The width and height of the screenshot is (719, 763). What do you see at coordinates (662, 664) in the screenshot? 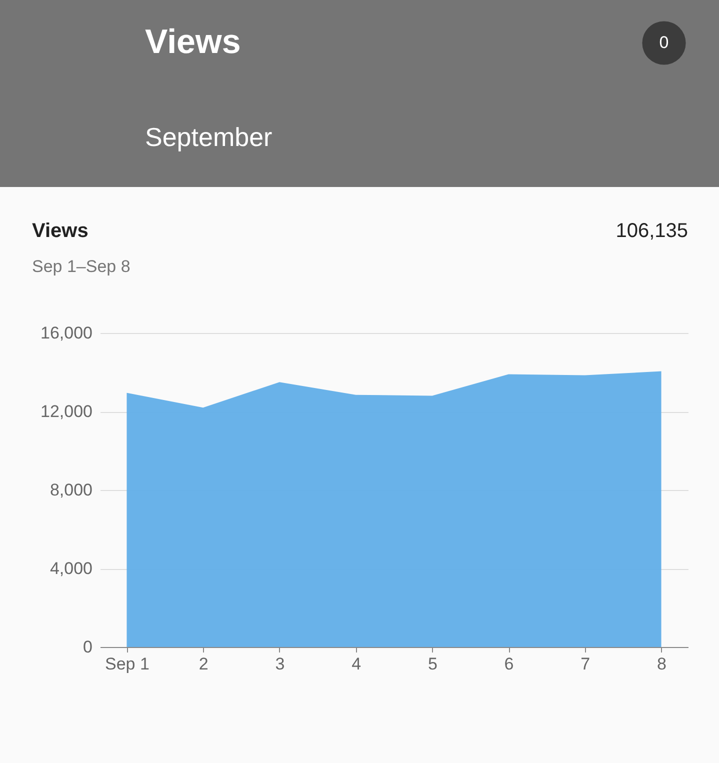
I see `x-tick-label: 8` at bounding box center [662, 664].